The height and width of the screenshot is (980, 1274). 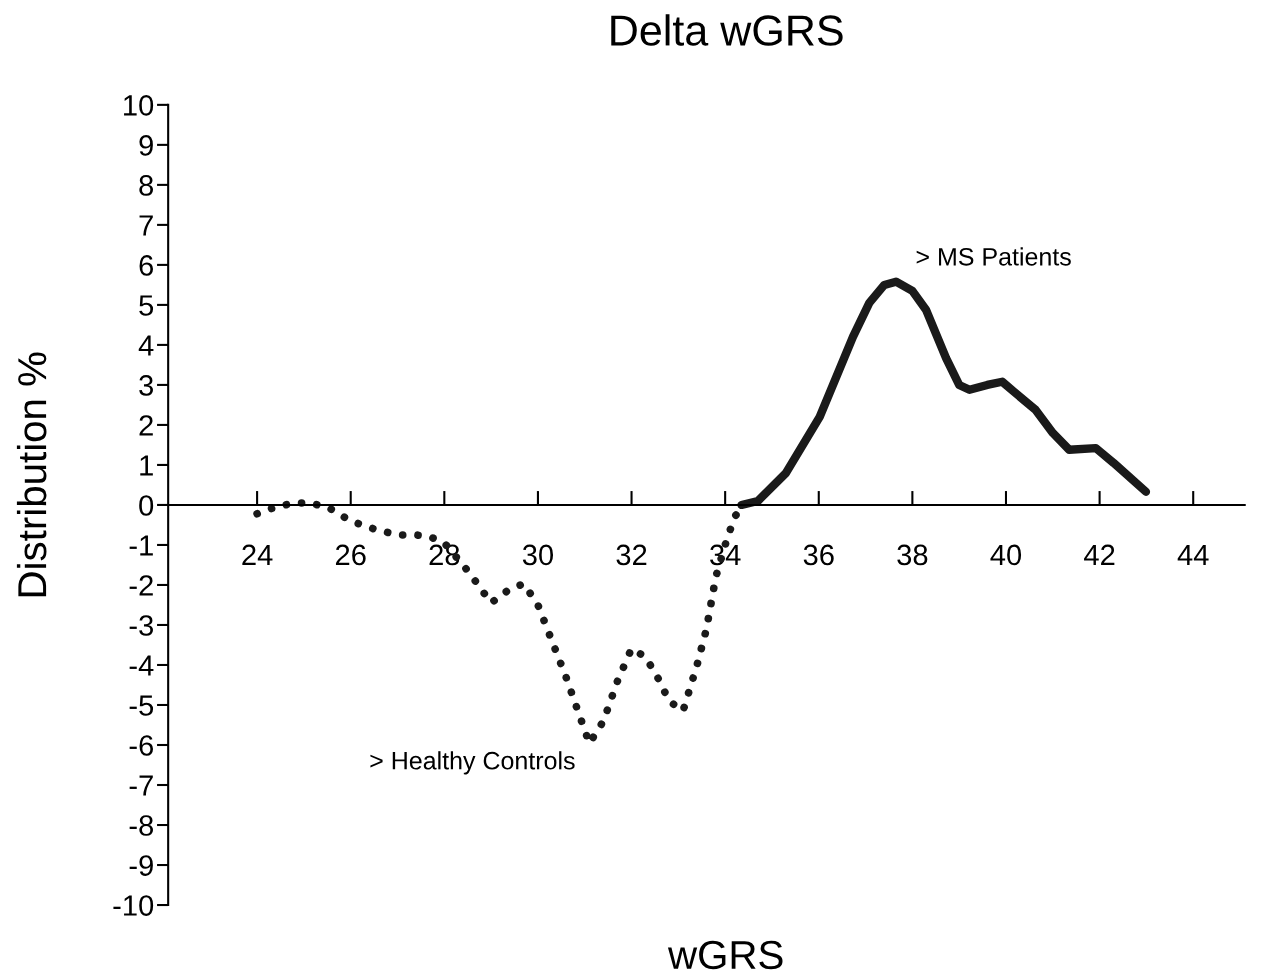 I want to click on x-tick-label: 24, so click(x=257, y=554).